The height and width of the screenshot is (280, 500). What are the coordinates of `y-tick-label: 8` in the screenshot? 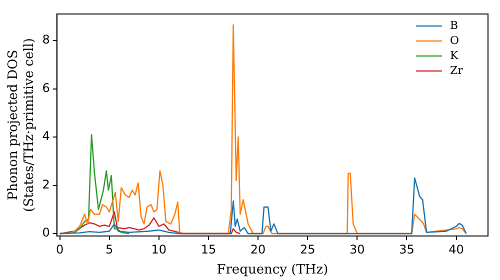 It's located at (46, 39).